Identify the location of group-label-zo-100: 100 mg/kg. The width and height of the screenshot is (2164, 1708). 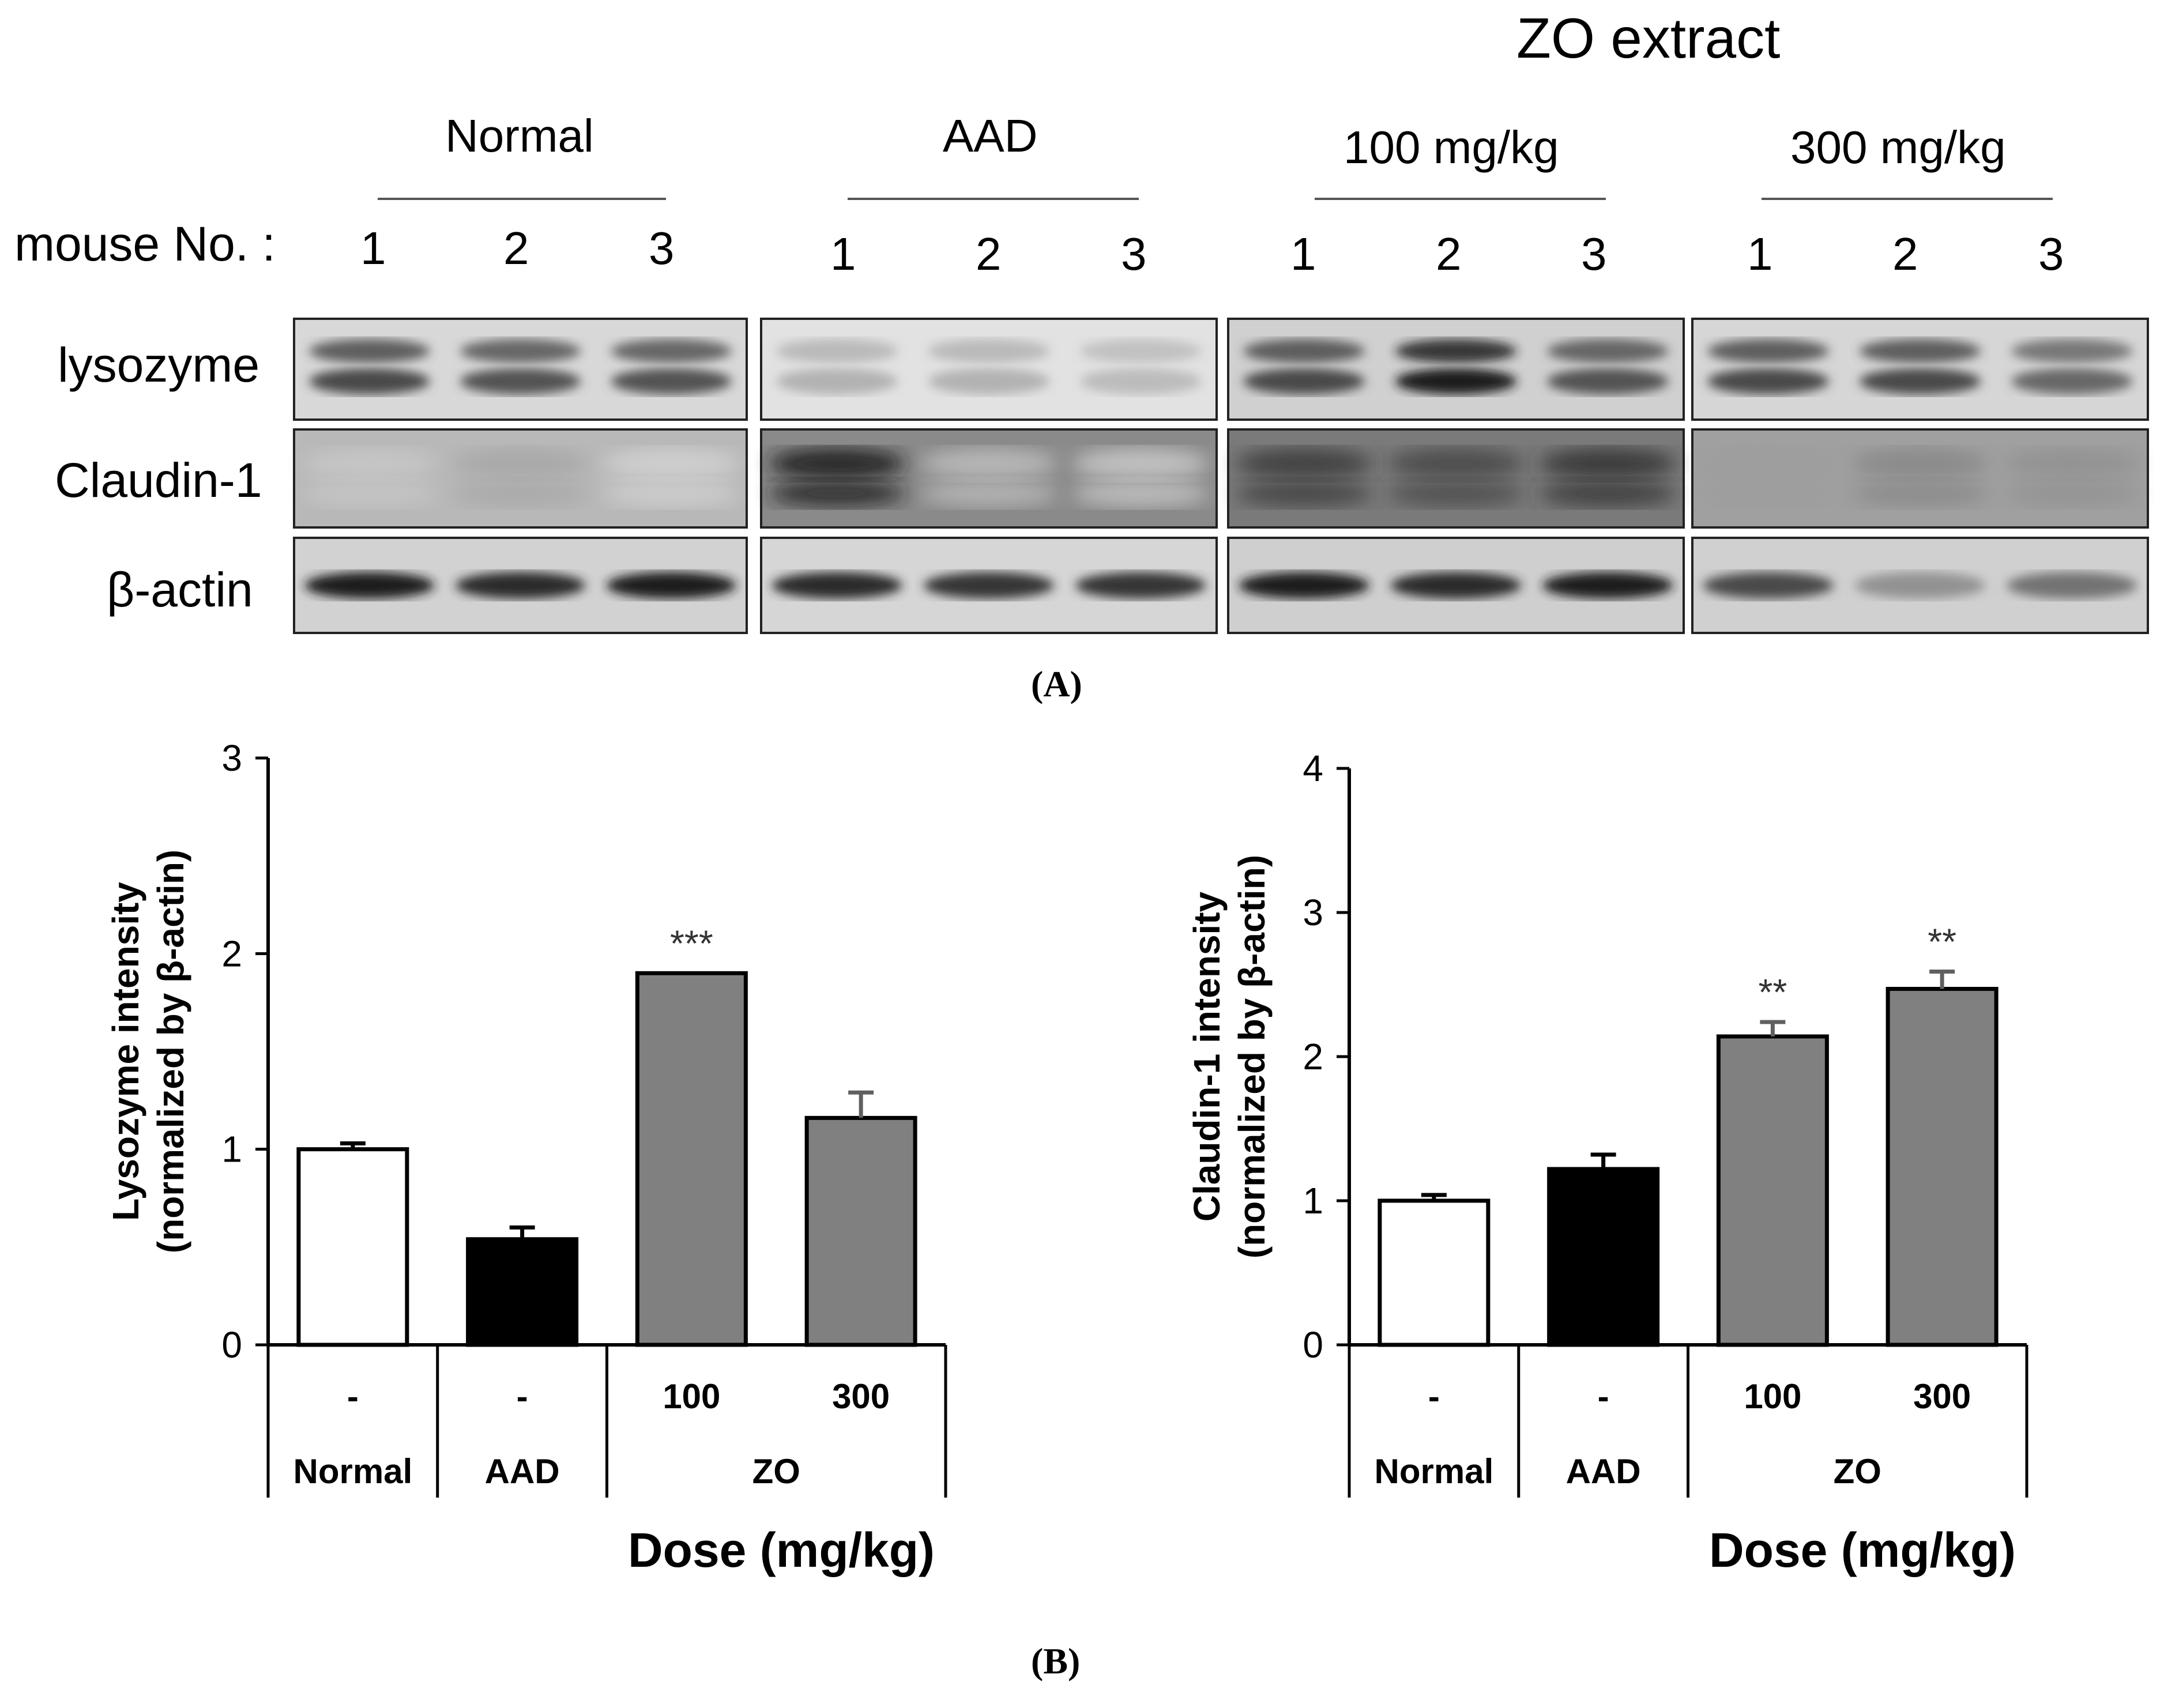
(1451, 147).